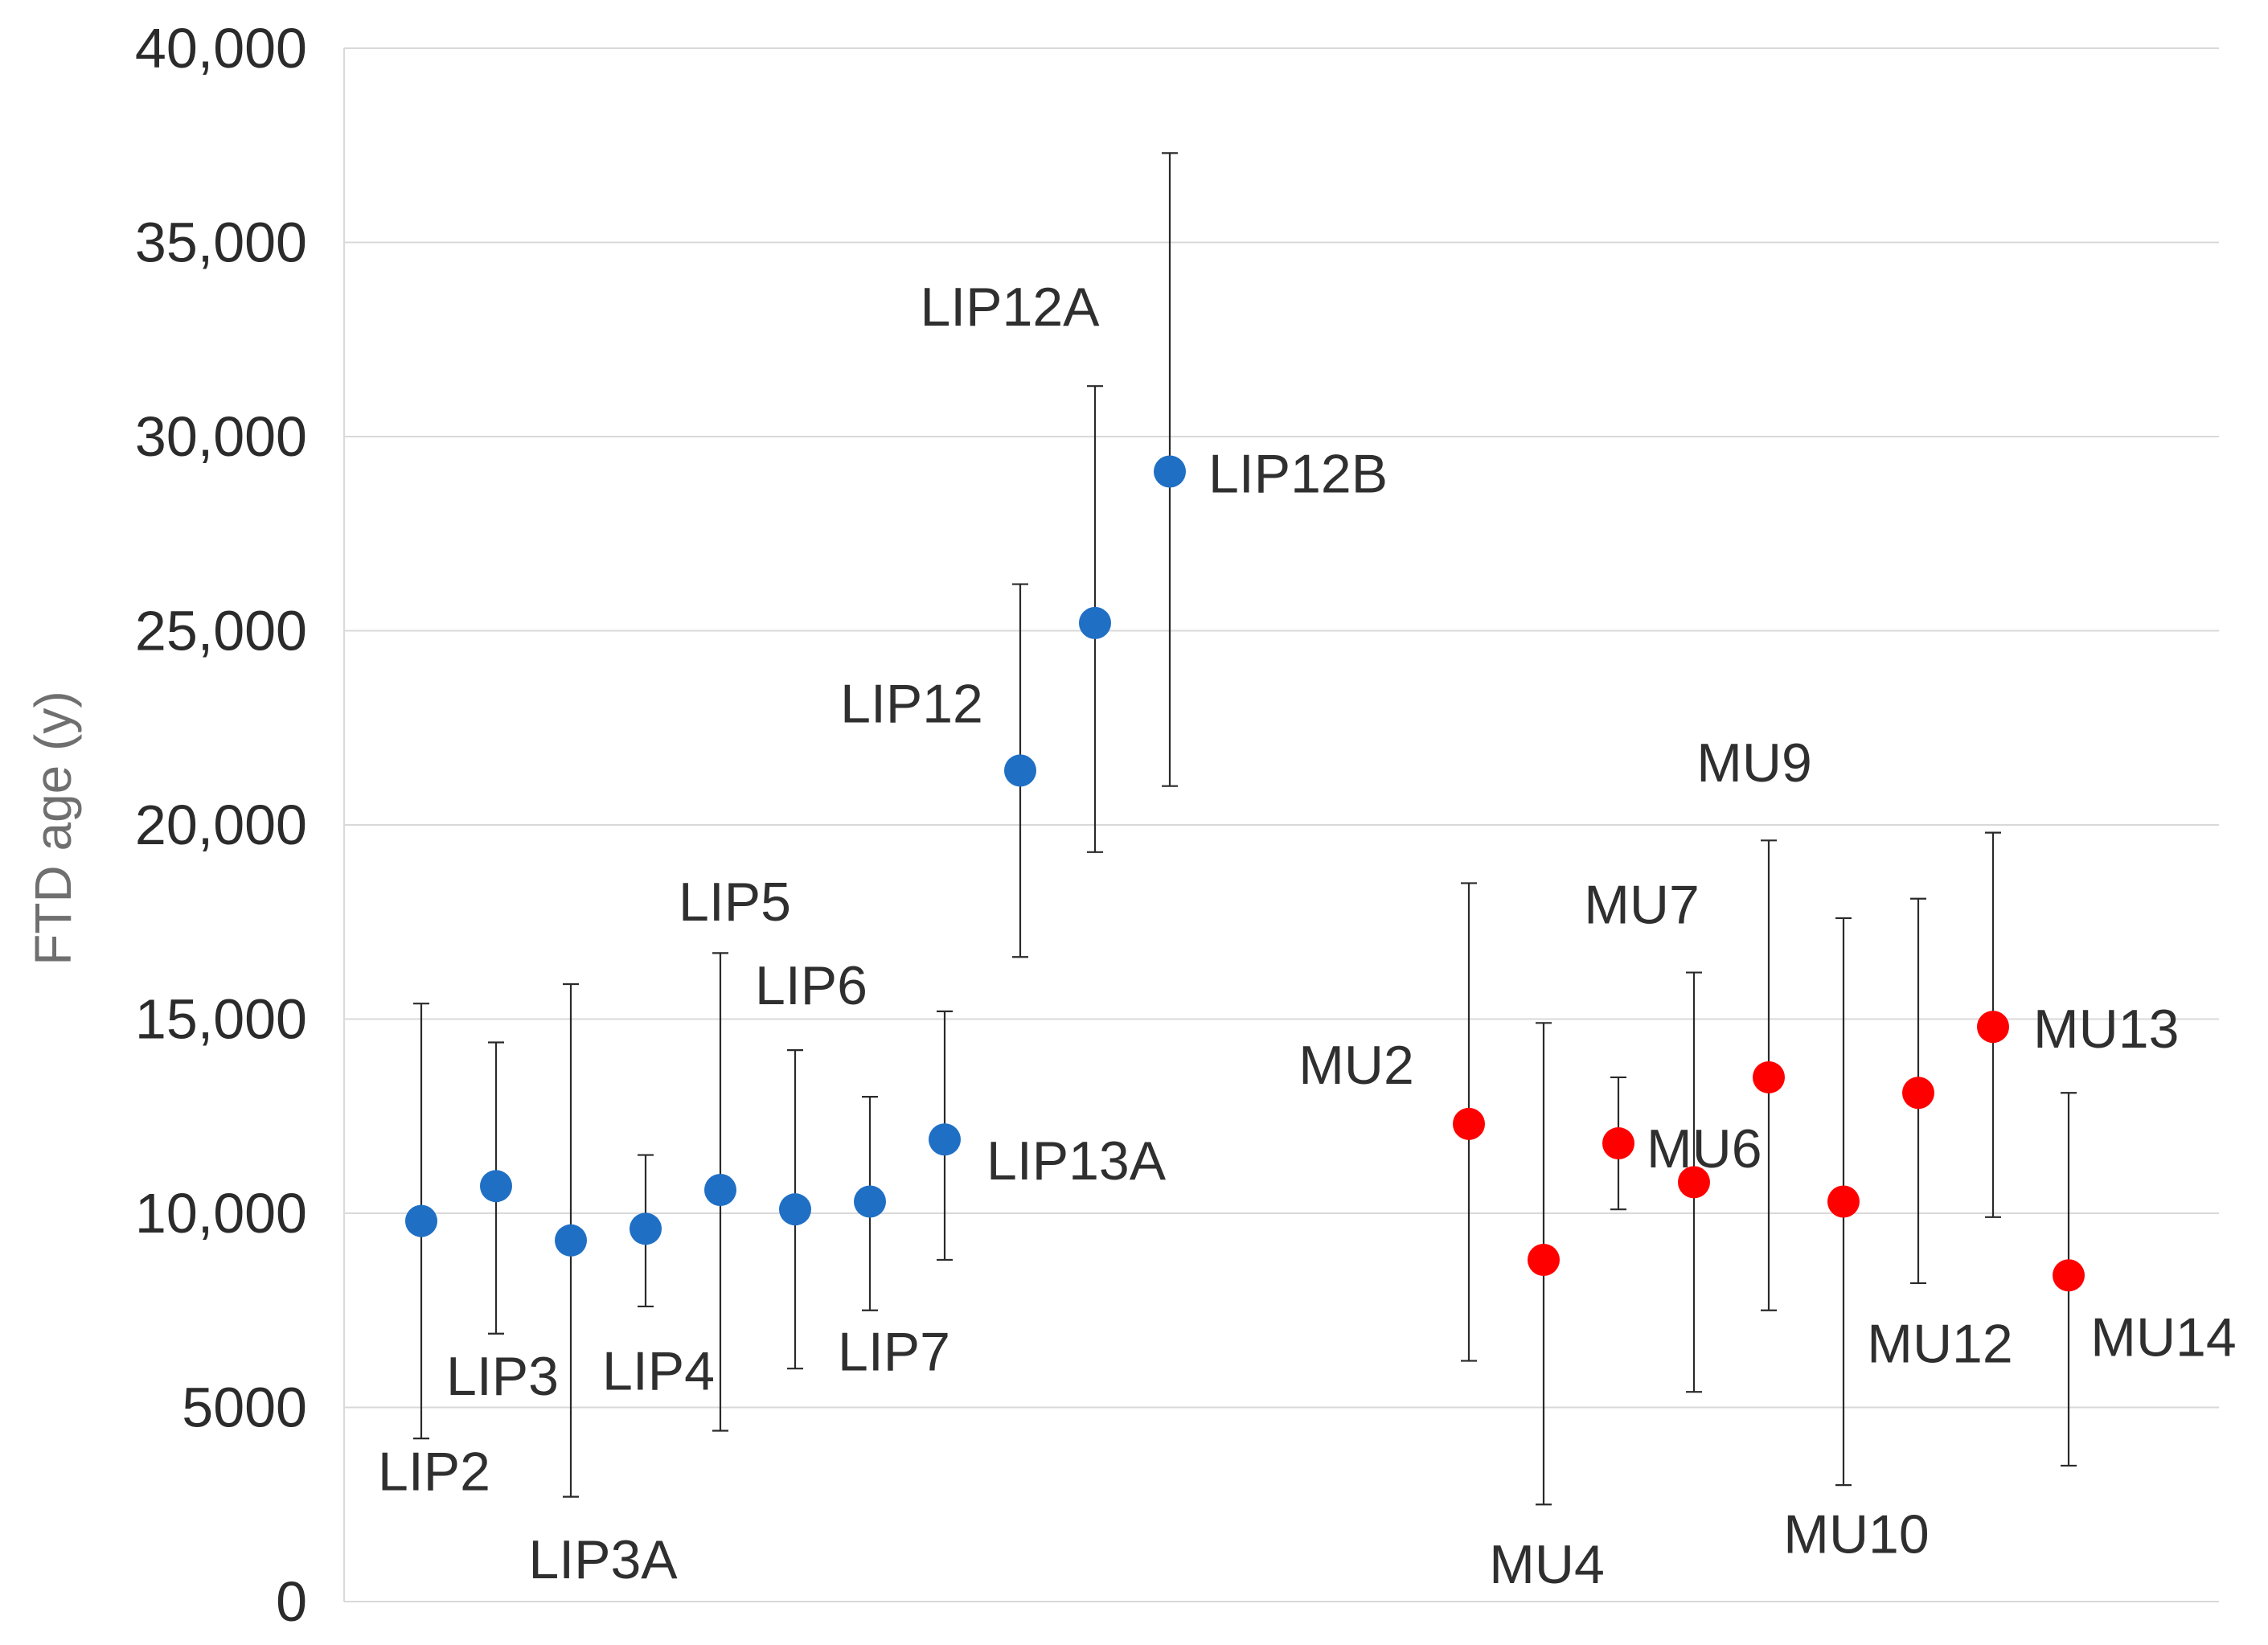  What do you see at coordinates (53, 828) in the screenshot?
I see `y-axis-title: FTD age (y)` at bounding box center [53, 828].